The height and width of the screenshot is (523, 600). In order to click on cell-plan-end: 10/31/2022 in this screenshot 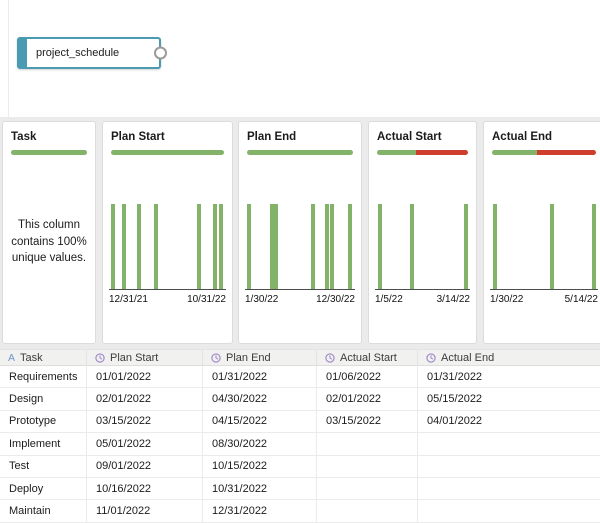, I will do `click(260, 488)`.